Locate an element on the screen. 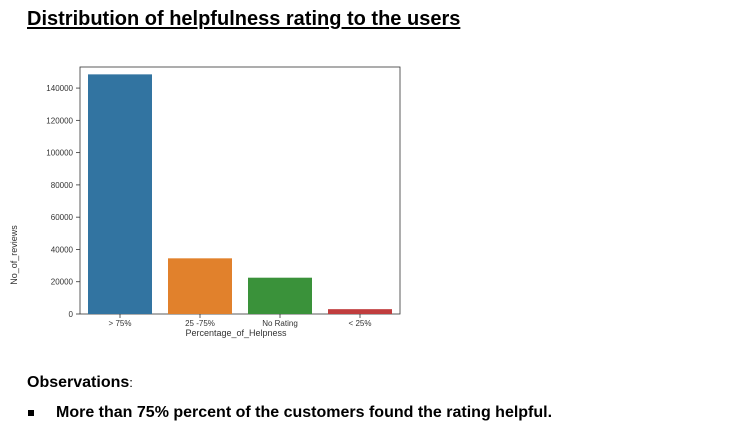  y-tick-label: 20000 is located at coordinates (62, 282).